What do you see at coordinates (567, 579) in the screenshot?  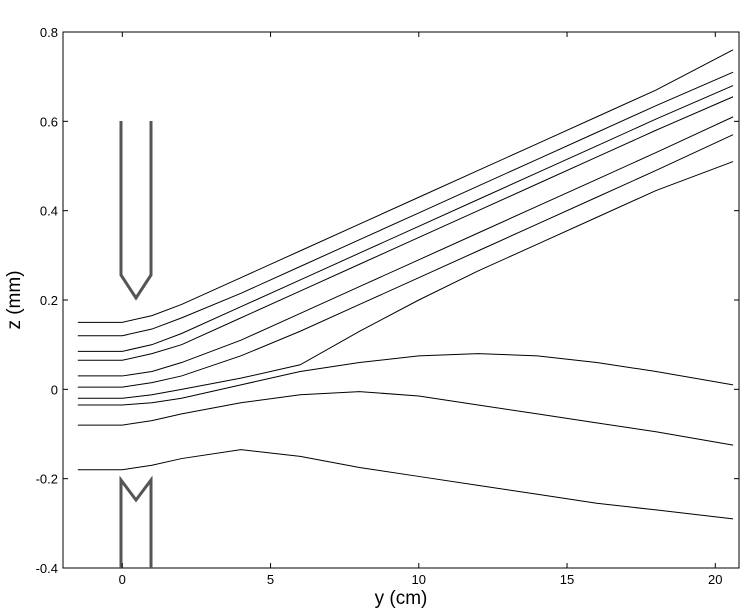 I see `x-tick-label: 15` at bounding box center [567, 579].